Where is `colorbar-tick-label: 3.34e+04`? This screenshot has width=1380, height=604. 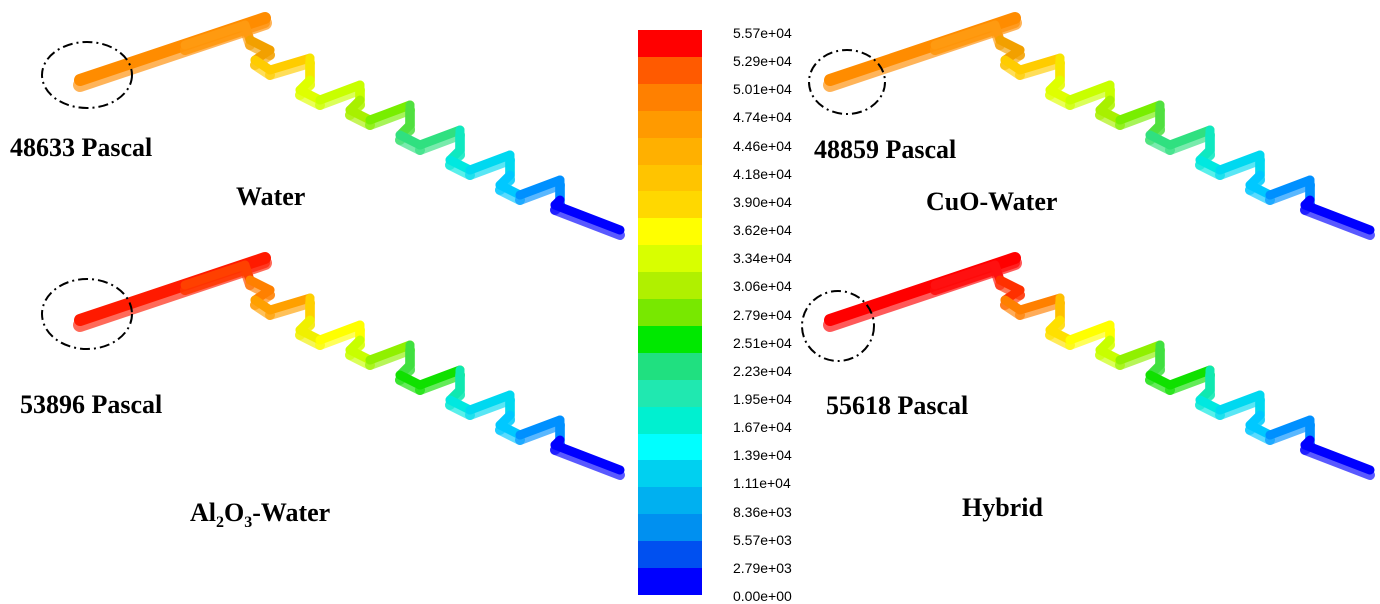 colorbar-tick-label: 3.34e+04 is located at coordinates (762, 258).